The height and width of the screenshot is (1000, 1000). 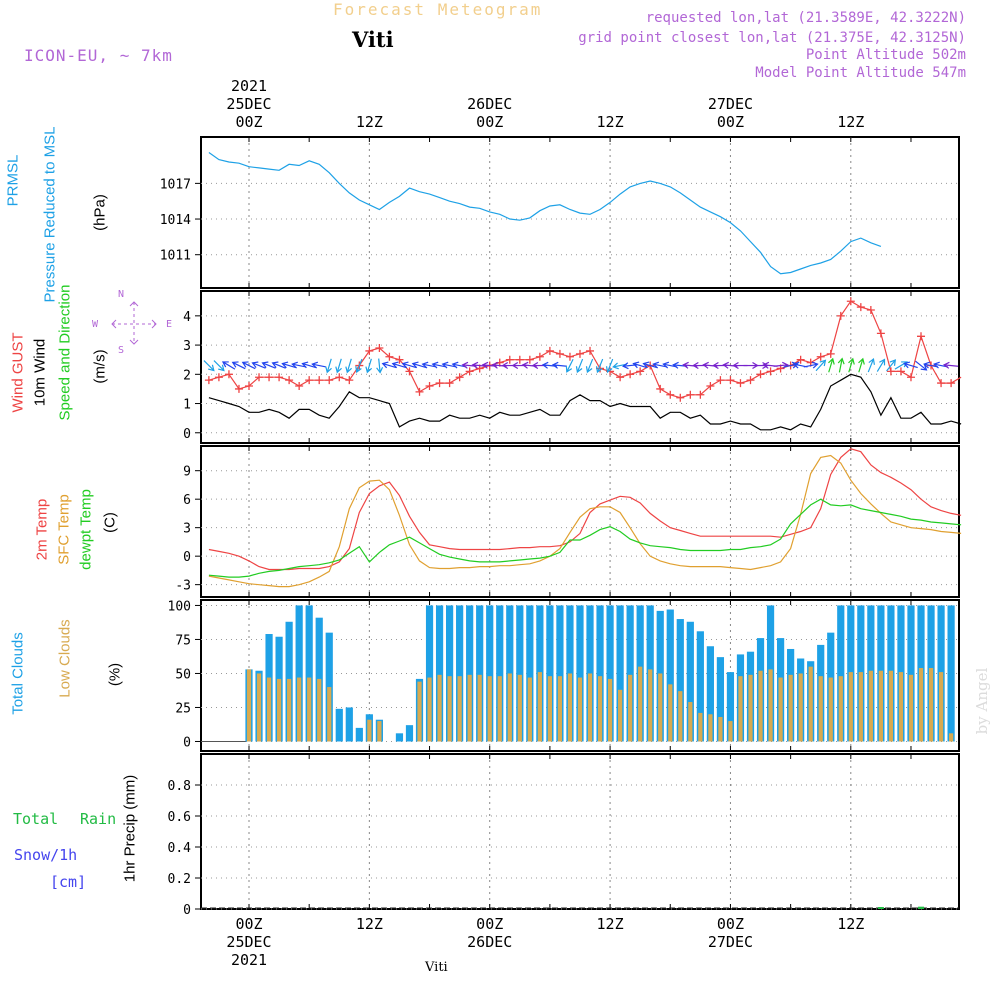 What do you see at coordinates (373, 39) in the screenshot?
I see `station-name: Viti` at bounding box center [373, 39].